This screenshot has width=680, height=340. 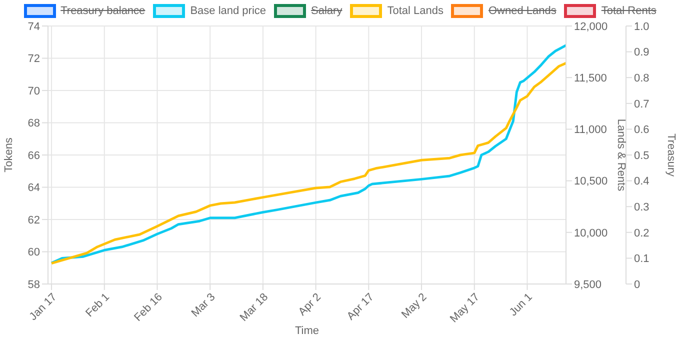 I want to click on y3-tick-label: 0.6, so click(x=642, y=130).